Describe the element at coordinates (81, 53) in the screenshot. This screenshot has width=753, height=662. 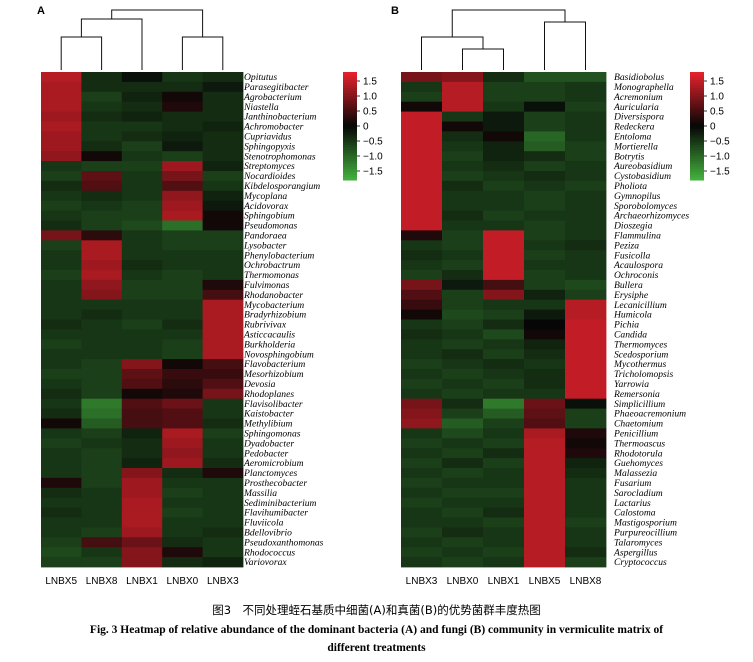
I see `dendrogram-branch` at that location.